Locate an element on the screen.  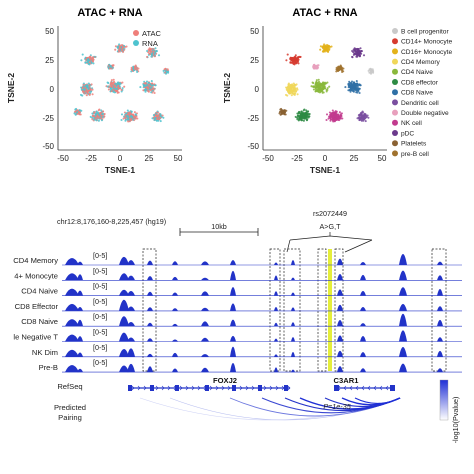
exon is located at coordinates (234, 388).